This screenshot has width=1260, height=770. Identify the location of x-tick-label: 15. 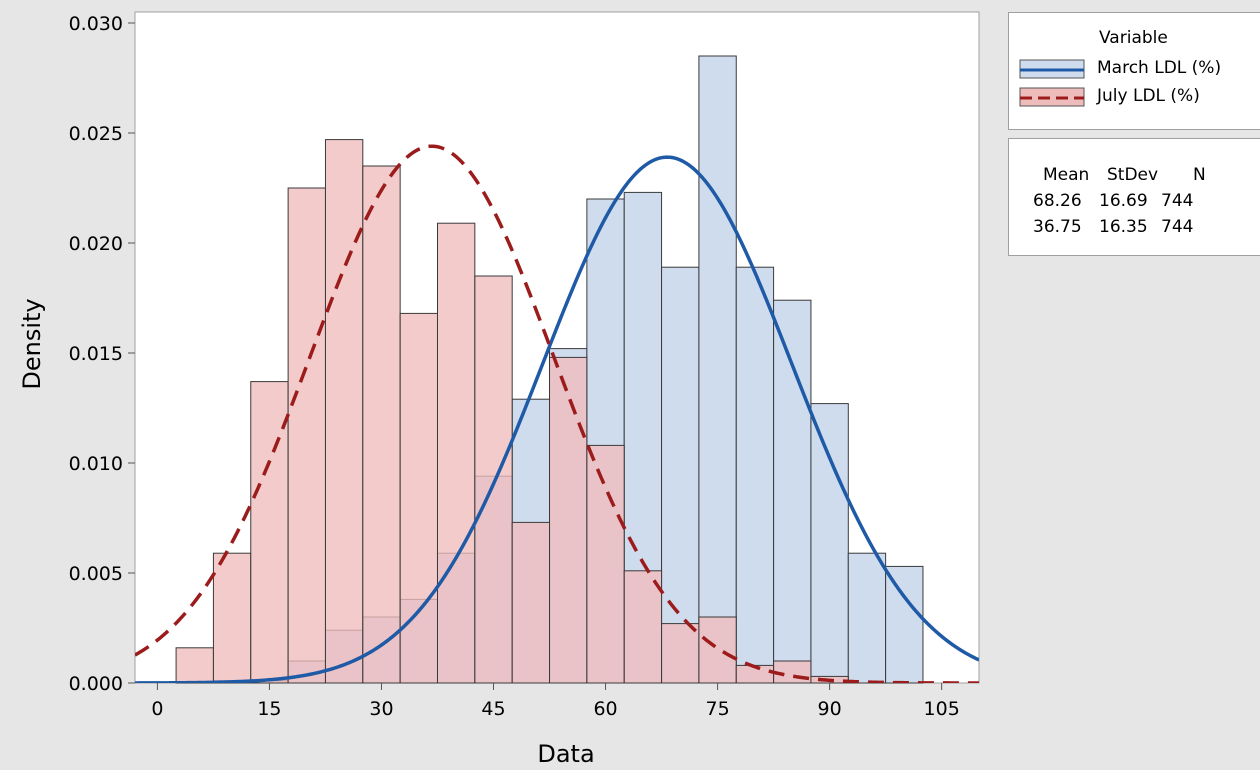
(269, 709).